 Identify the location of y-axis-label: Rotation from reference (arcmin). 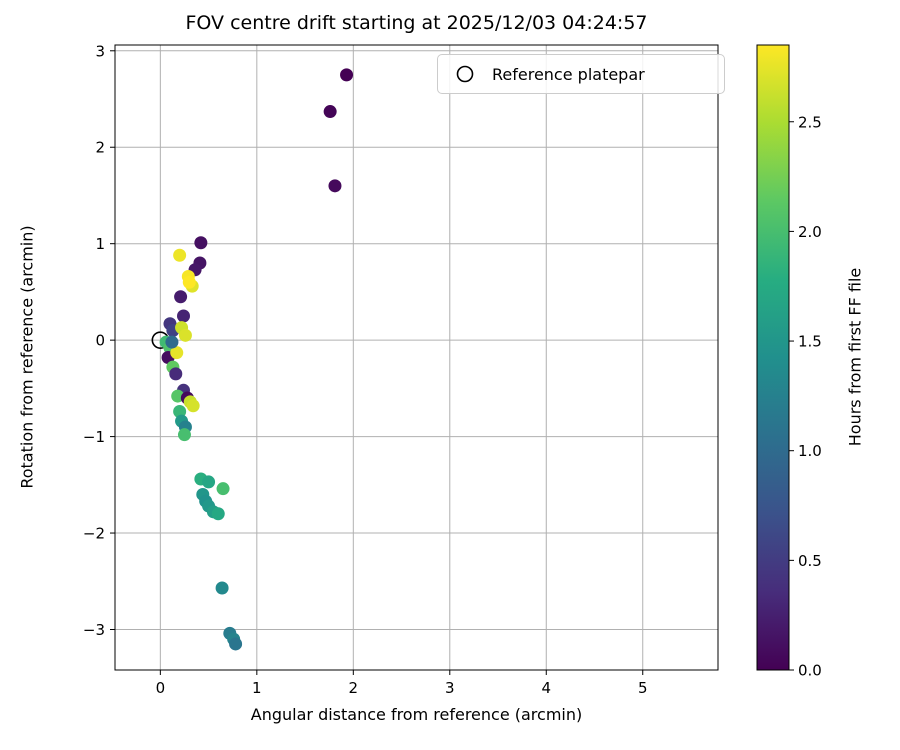
(27, 357).